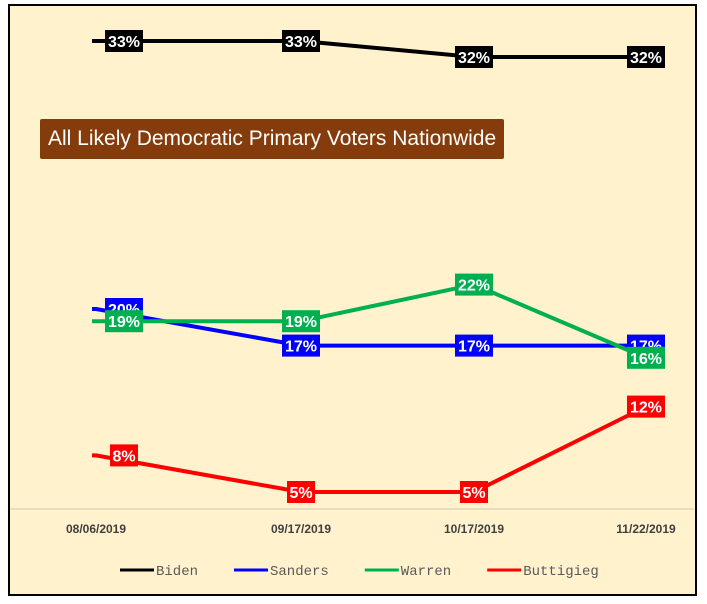 This screenshot has height=604, width=707. I want to click on series-line-sanders, so click(369, 327).